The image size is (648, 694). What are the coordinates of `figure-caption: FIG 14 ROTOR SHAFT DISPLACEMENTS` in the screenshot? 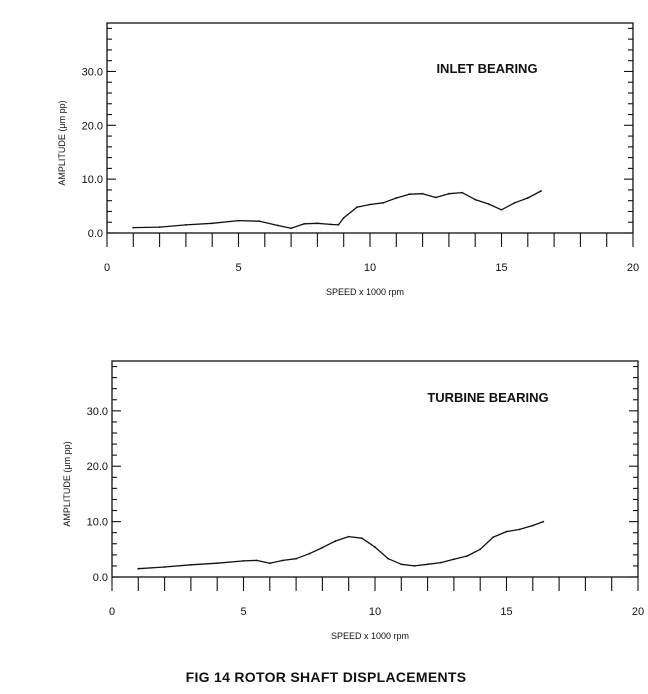 It's located at (326, 677).